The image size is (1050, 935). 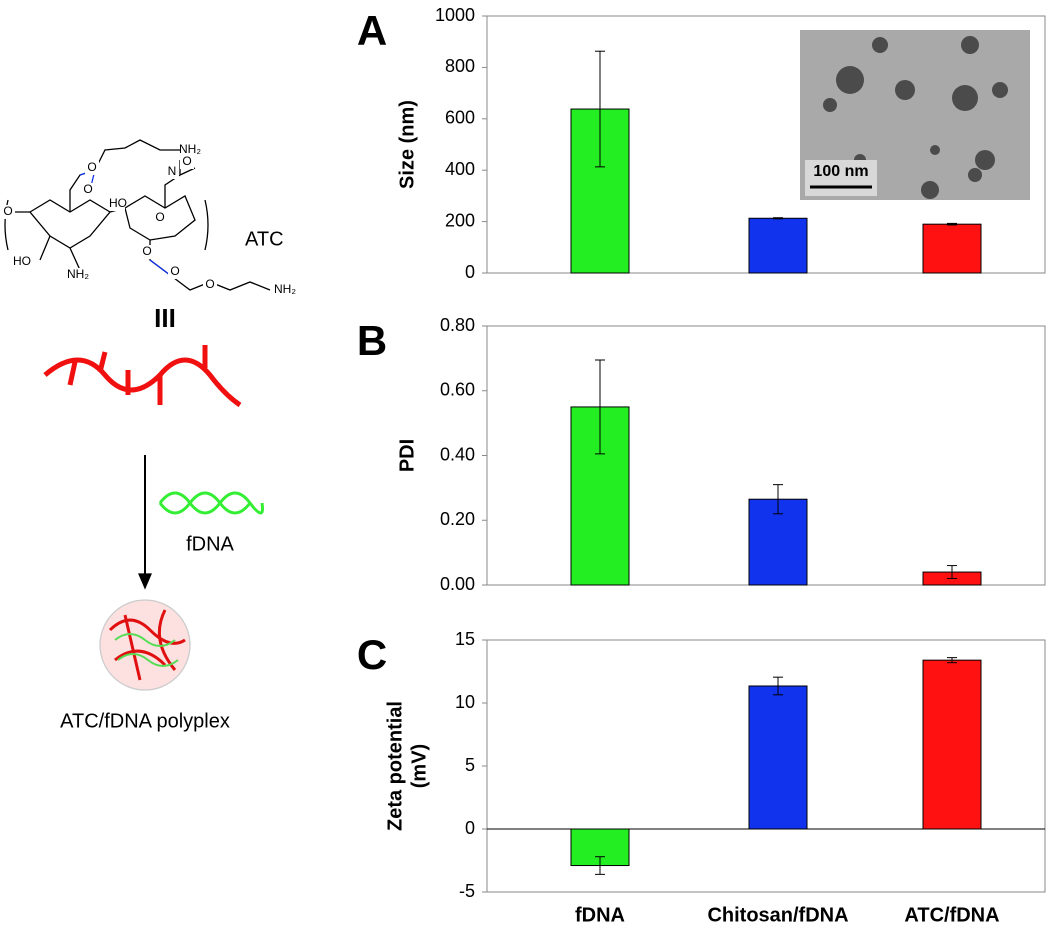 What do you see at coordinates (460, 118) in the screenshot?
I see `y-tick-label: 600` at bounding box center [460, 118].